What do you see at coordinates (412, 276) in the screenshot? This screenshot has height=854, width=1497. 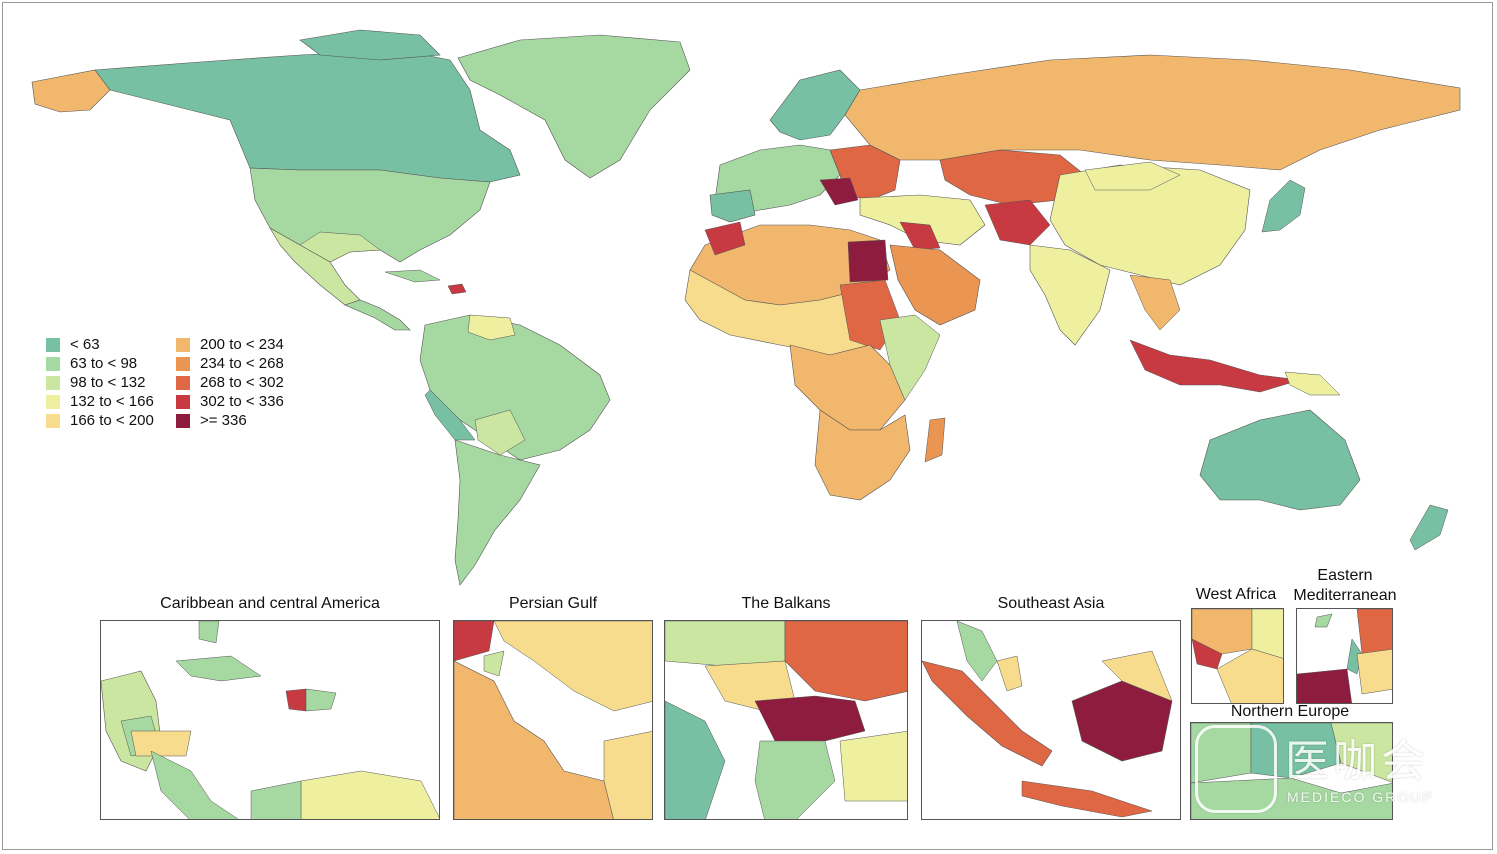 I see `region-cuba` at bounding box center [412, 276].